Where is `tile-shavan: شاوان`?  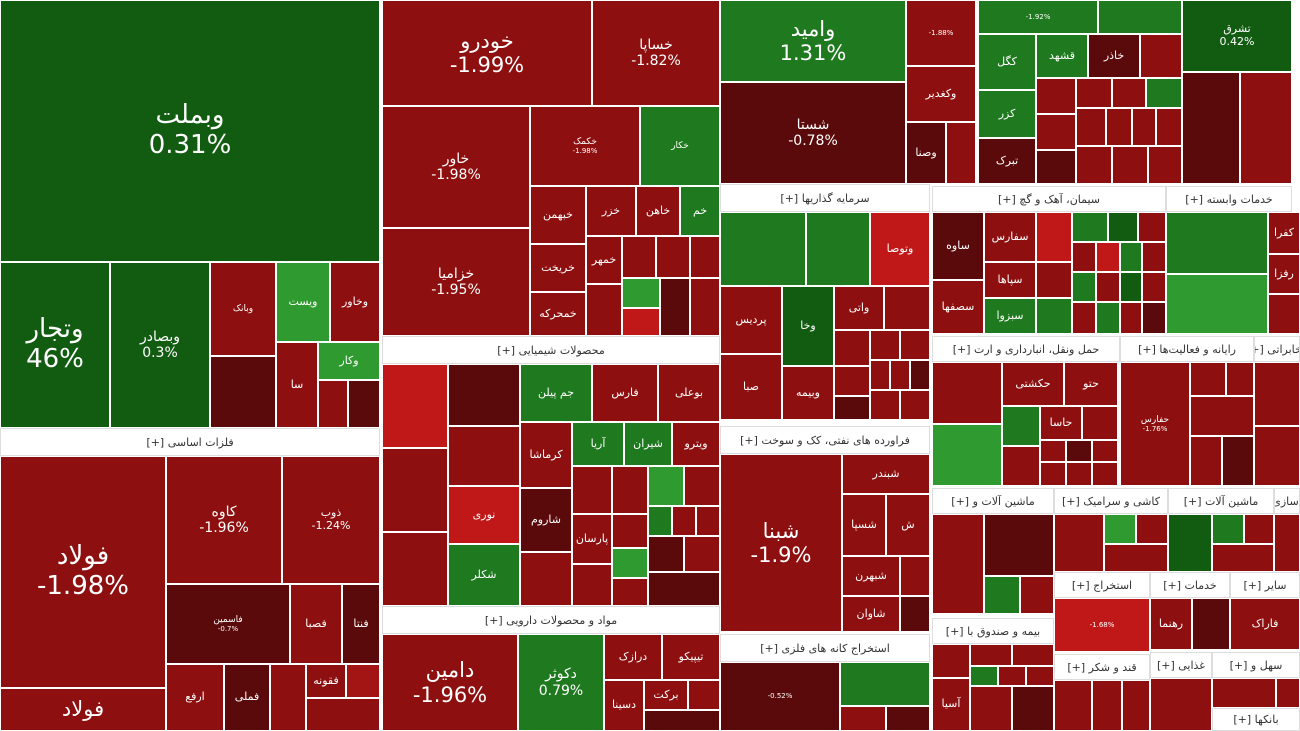 tile-shavan: شاوان is located at coordinates (871, 614).